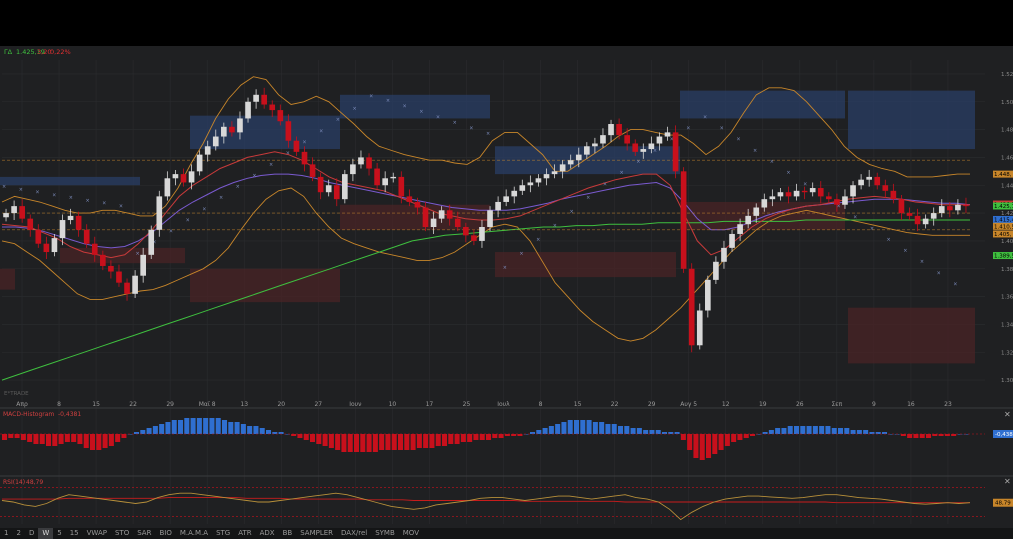 This screenshot has height=539, width=1013. Describe the element at coordinates (6, 533) in the screenshot. I see `toolbar-item: 1` at that location.